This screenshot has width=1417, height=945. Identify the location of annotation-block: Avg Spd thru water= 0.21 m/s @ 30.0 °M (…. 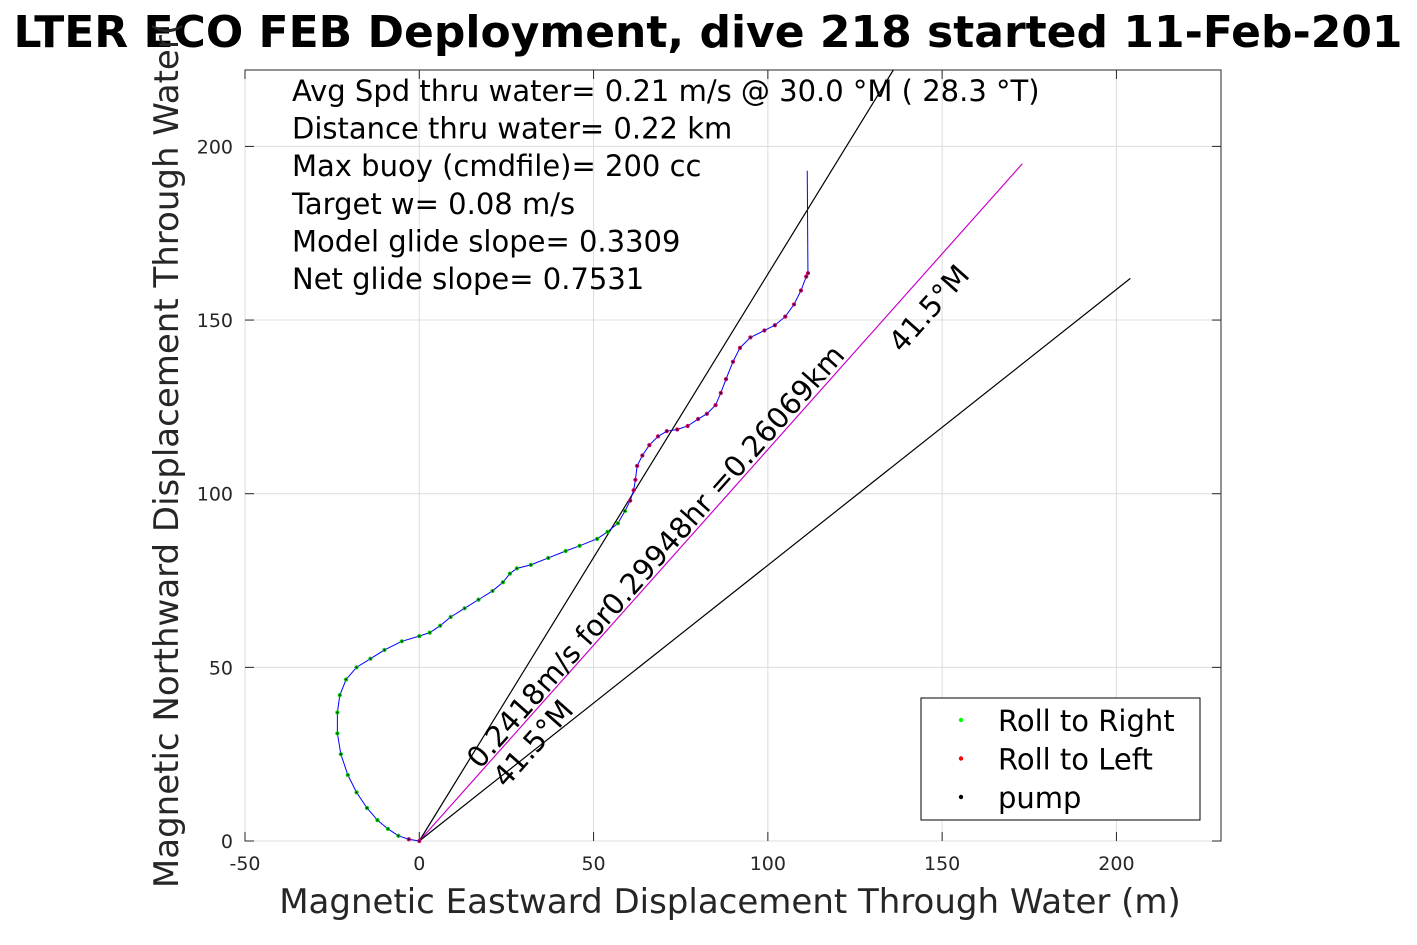
(665, 185).